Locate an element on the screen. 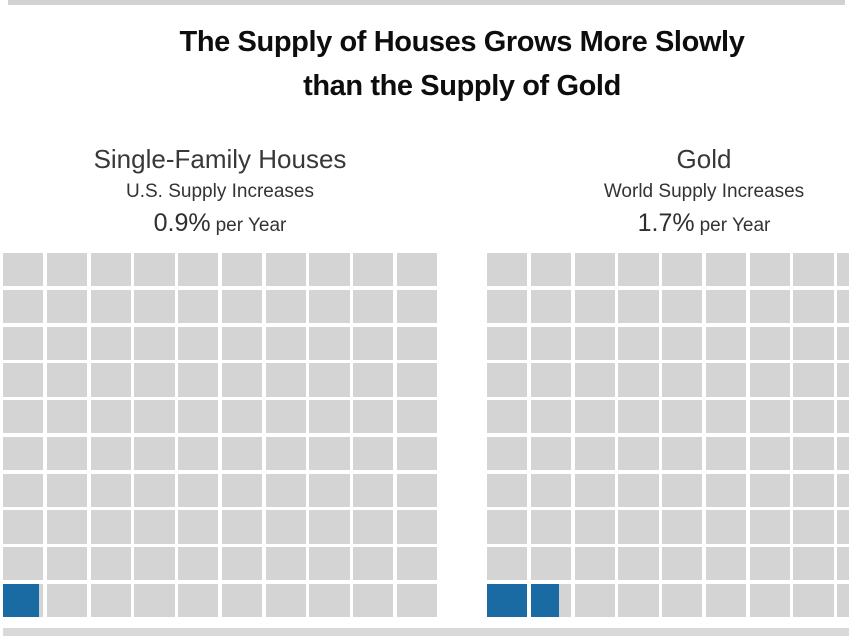  panel-gold-heading: Gold is located at coordinates (704, 159).